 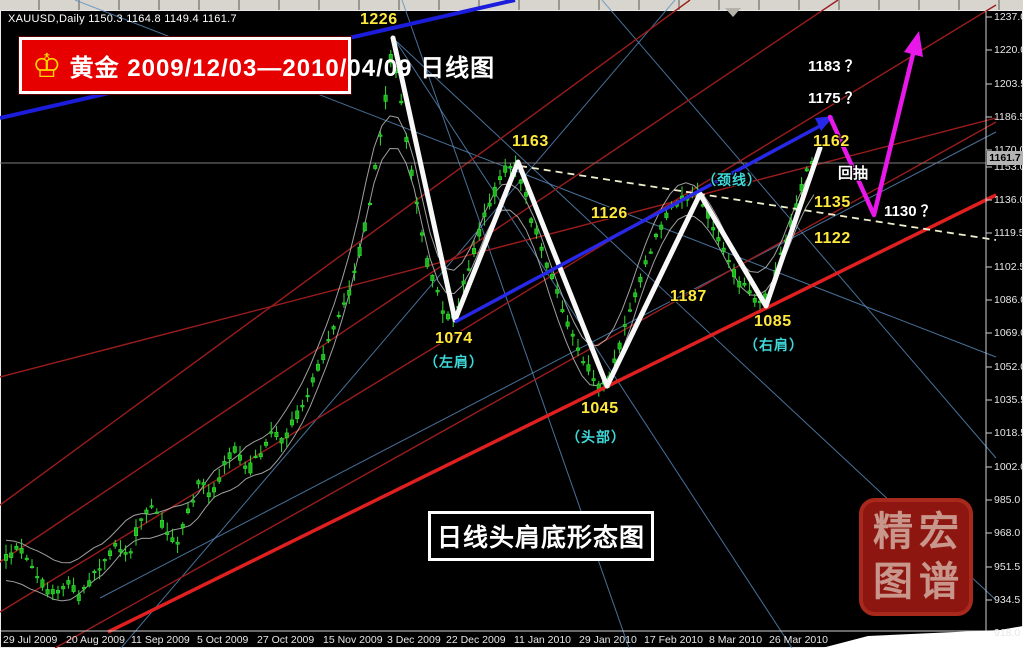 I want to click on head-label: （头部）, so click(x=596, y=437).